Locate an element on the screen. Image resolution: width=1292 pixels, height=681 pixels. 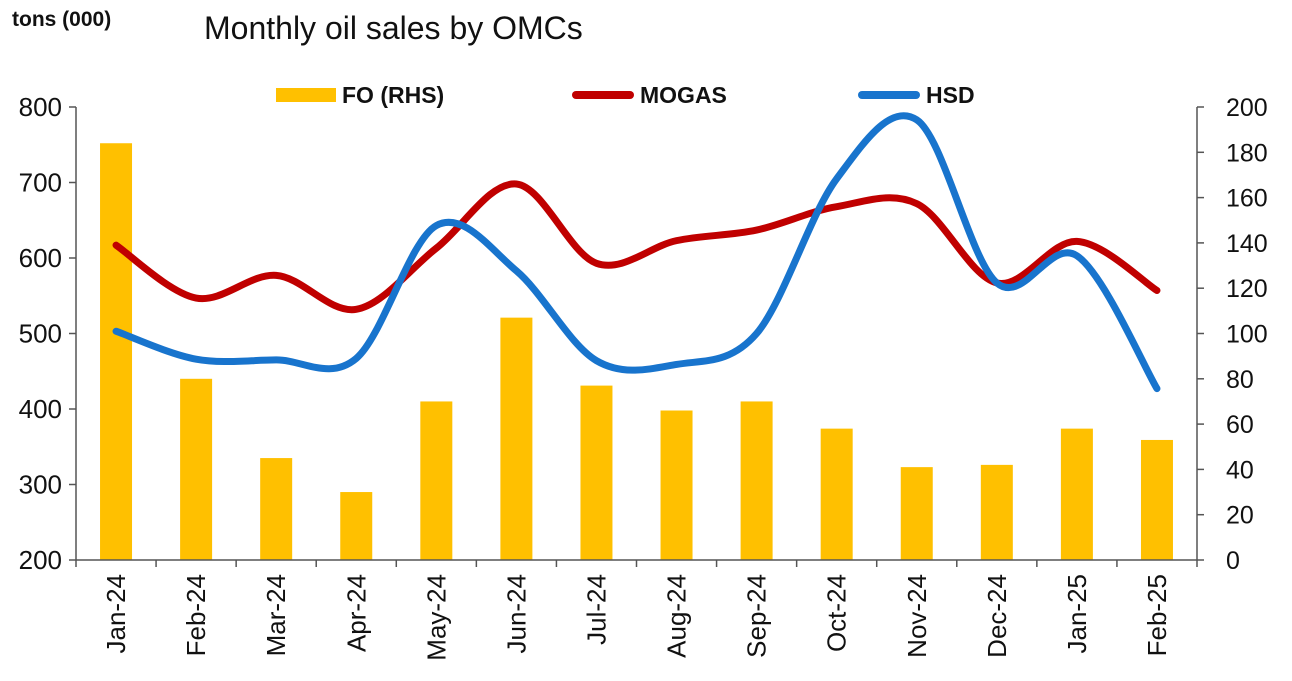
x-axis-category-label: Jan-24 is located at coordinates (116, 614).